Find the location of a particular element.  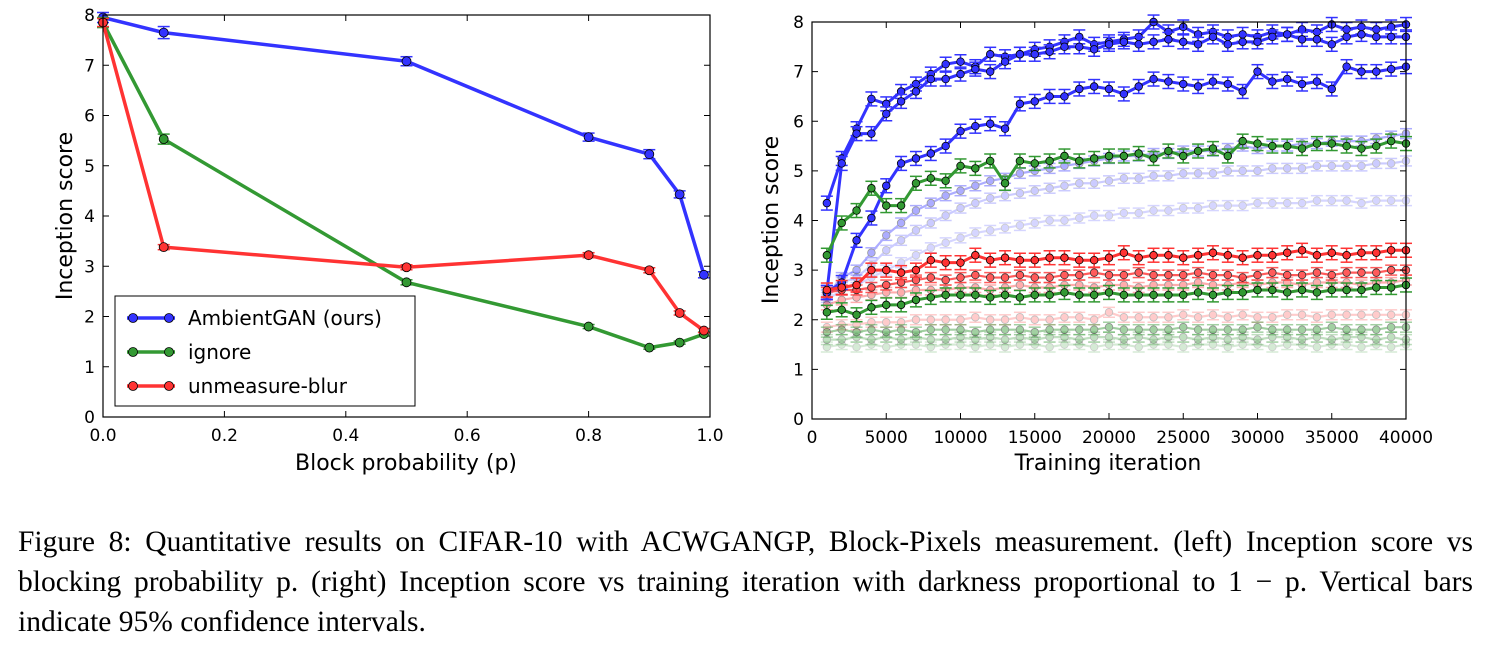

right-series-blue-p0.9-line is located at coordinates (1116, 229).